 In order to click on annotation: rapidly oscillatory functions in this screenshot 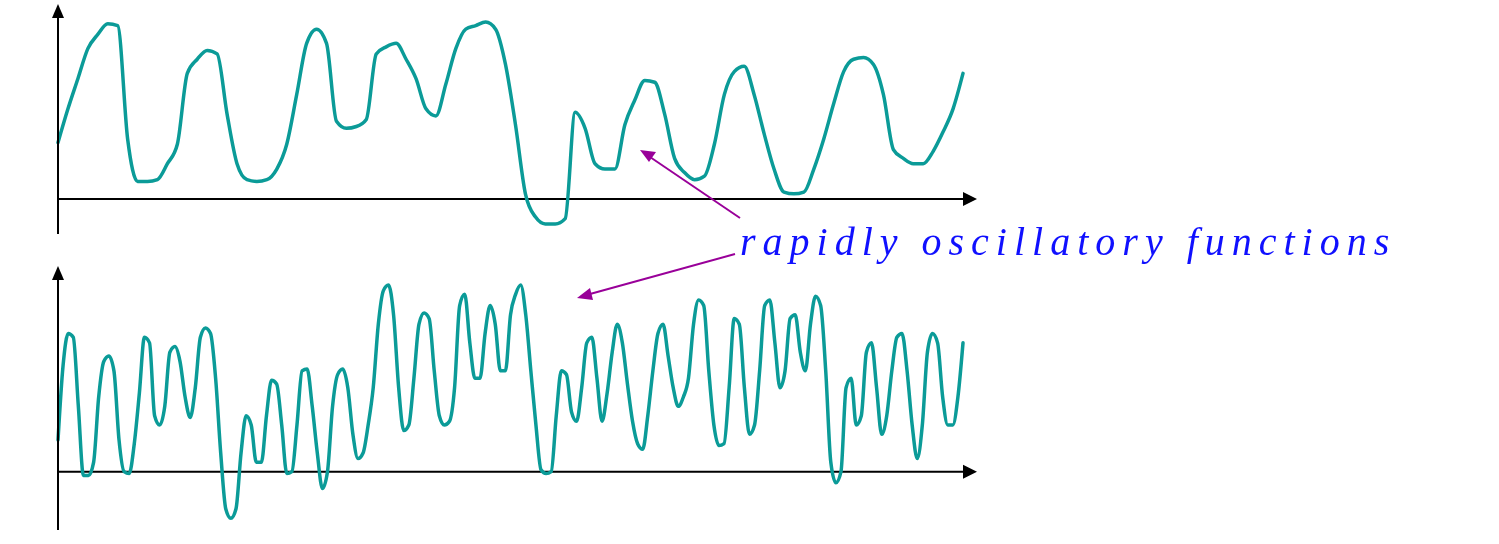, I will do `click(1068, 241)`.